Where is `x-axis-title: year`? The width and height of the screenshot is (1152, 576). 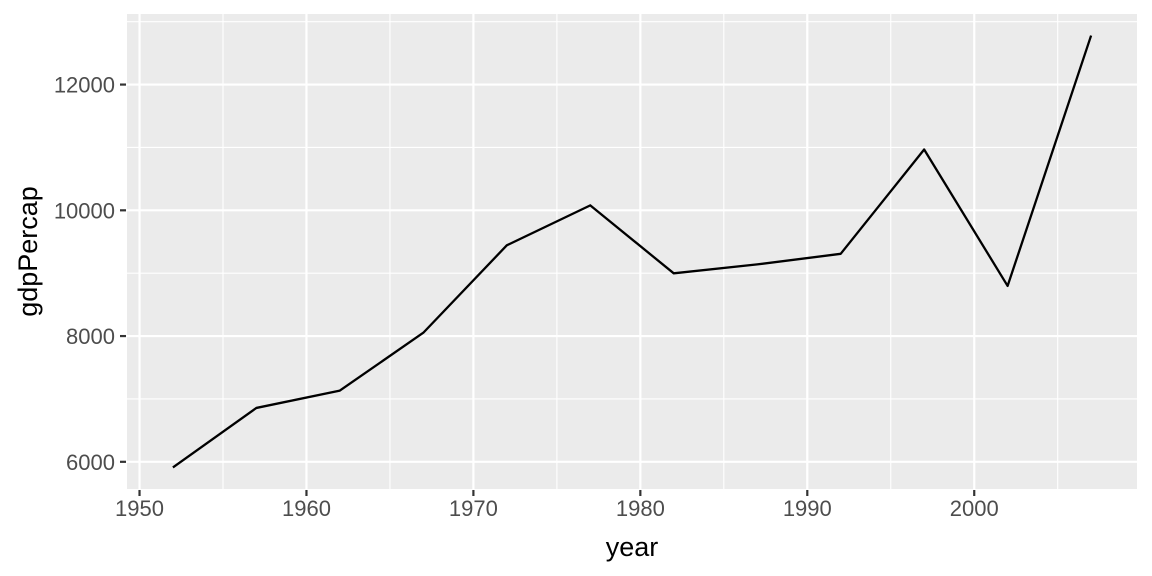
x-axis-title: year is located at coordinates (632, 547).